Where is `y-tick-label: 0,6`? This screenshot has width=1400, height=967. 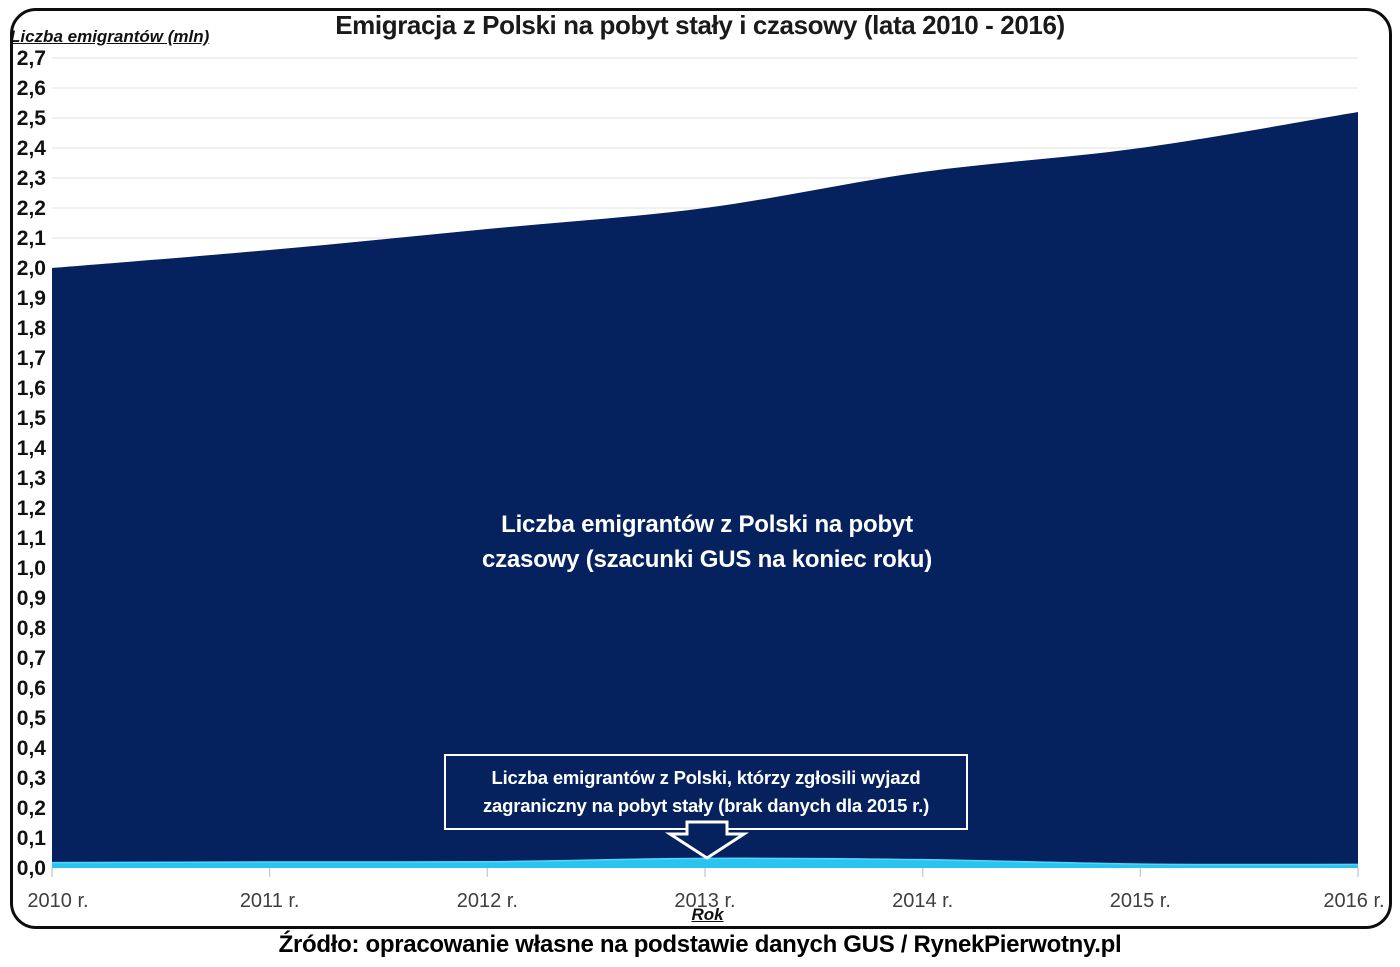 y-tick-label: 0,6 is located at coordinates (31, 688).